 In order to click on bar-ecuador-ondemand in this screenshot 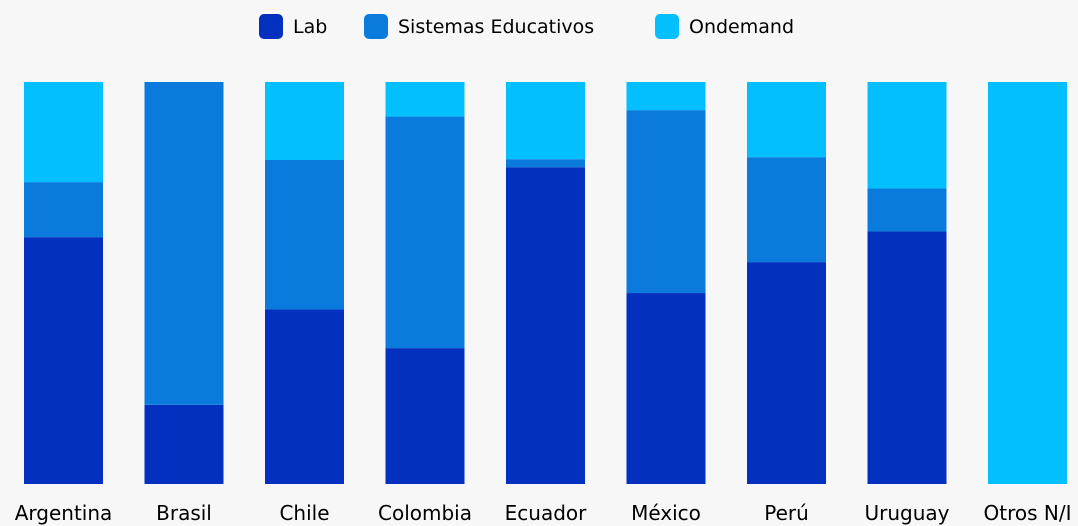, I will do `click(545, 121)`.